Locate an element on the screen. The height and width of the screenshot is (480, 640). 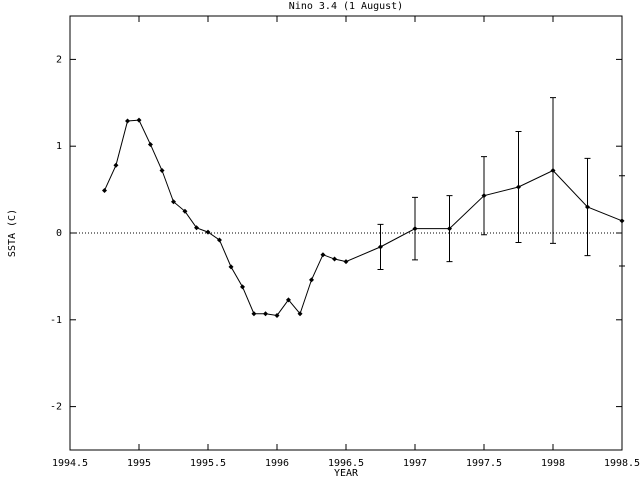
y-axis-label: SSTA (C) is located at coordinates (12, 233).